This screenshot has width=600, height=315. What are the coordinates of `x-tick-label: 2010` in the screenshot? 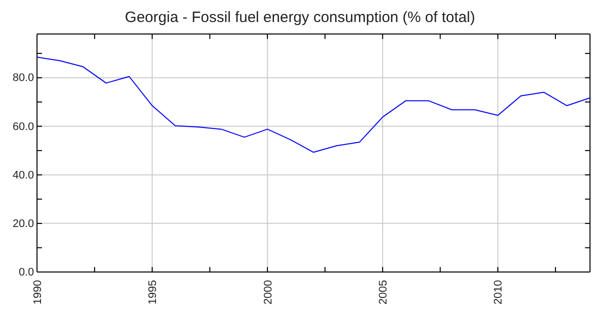 It's located at (498, 292).